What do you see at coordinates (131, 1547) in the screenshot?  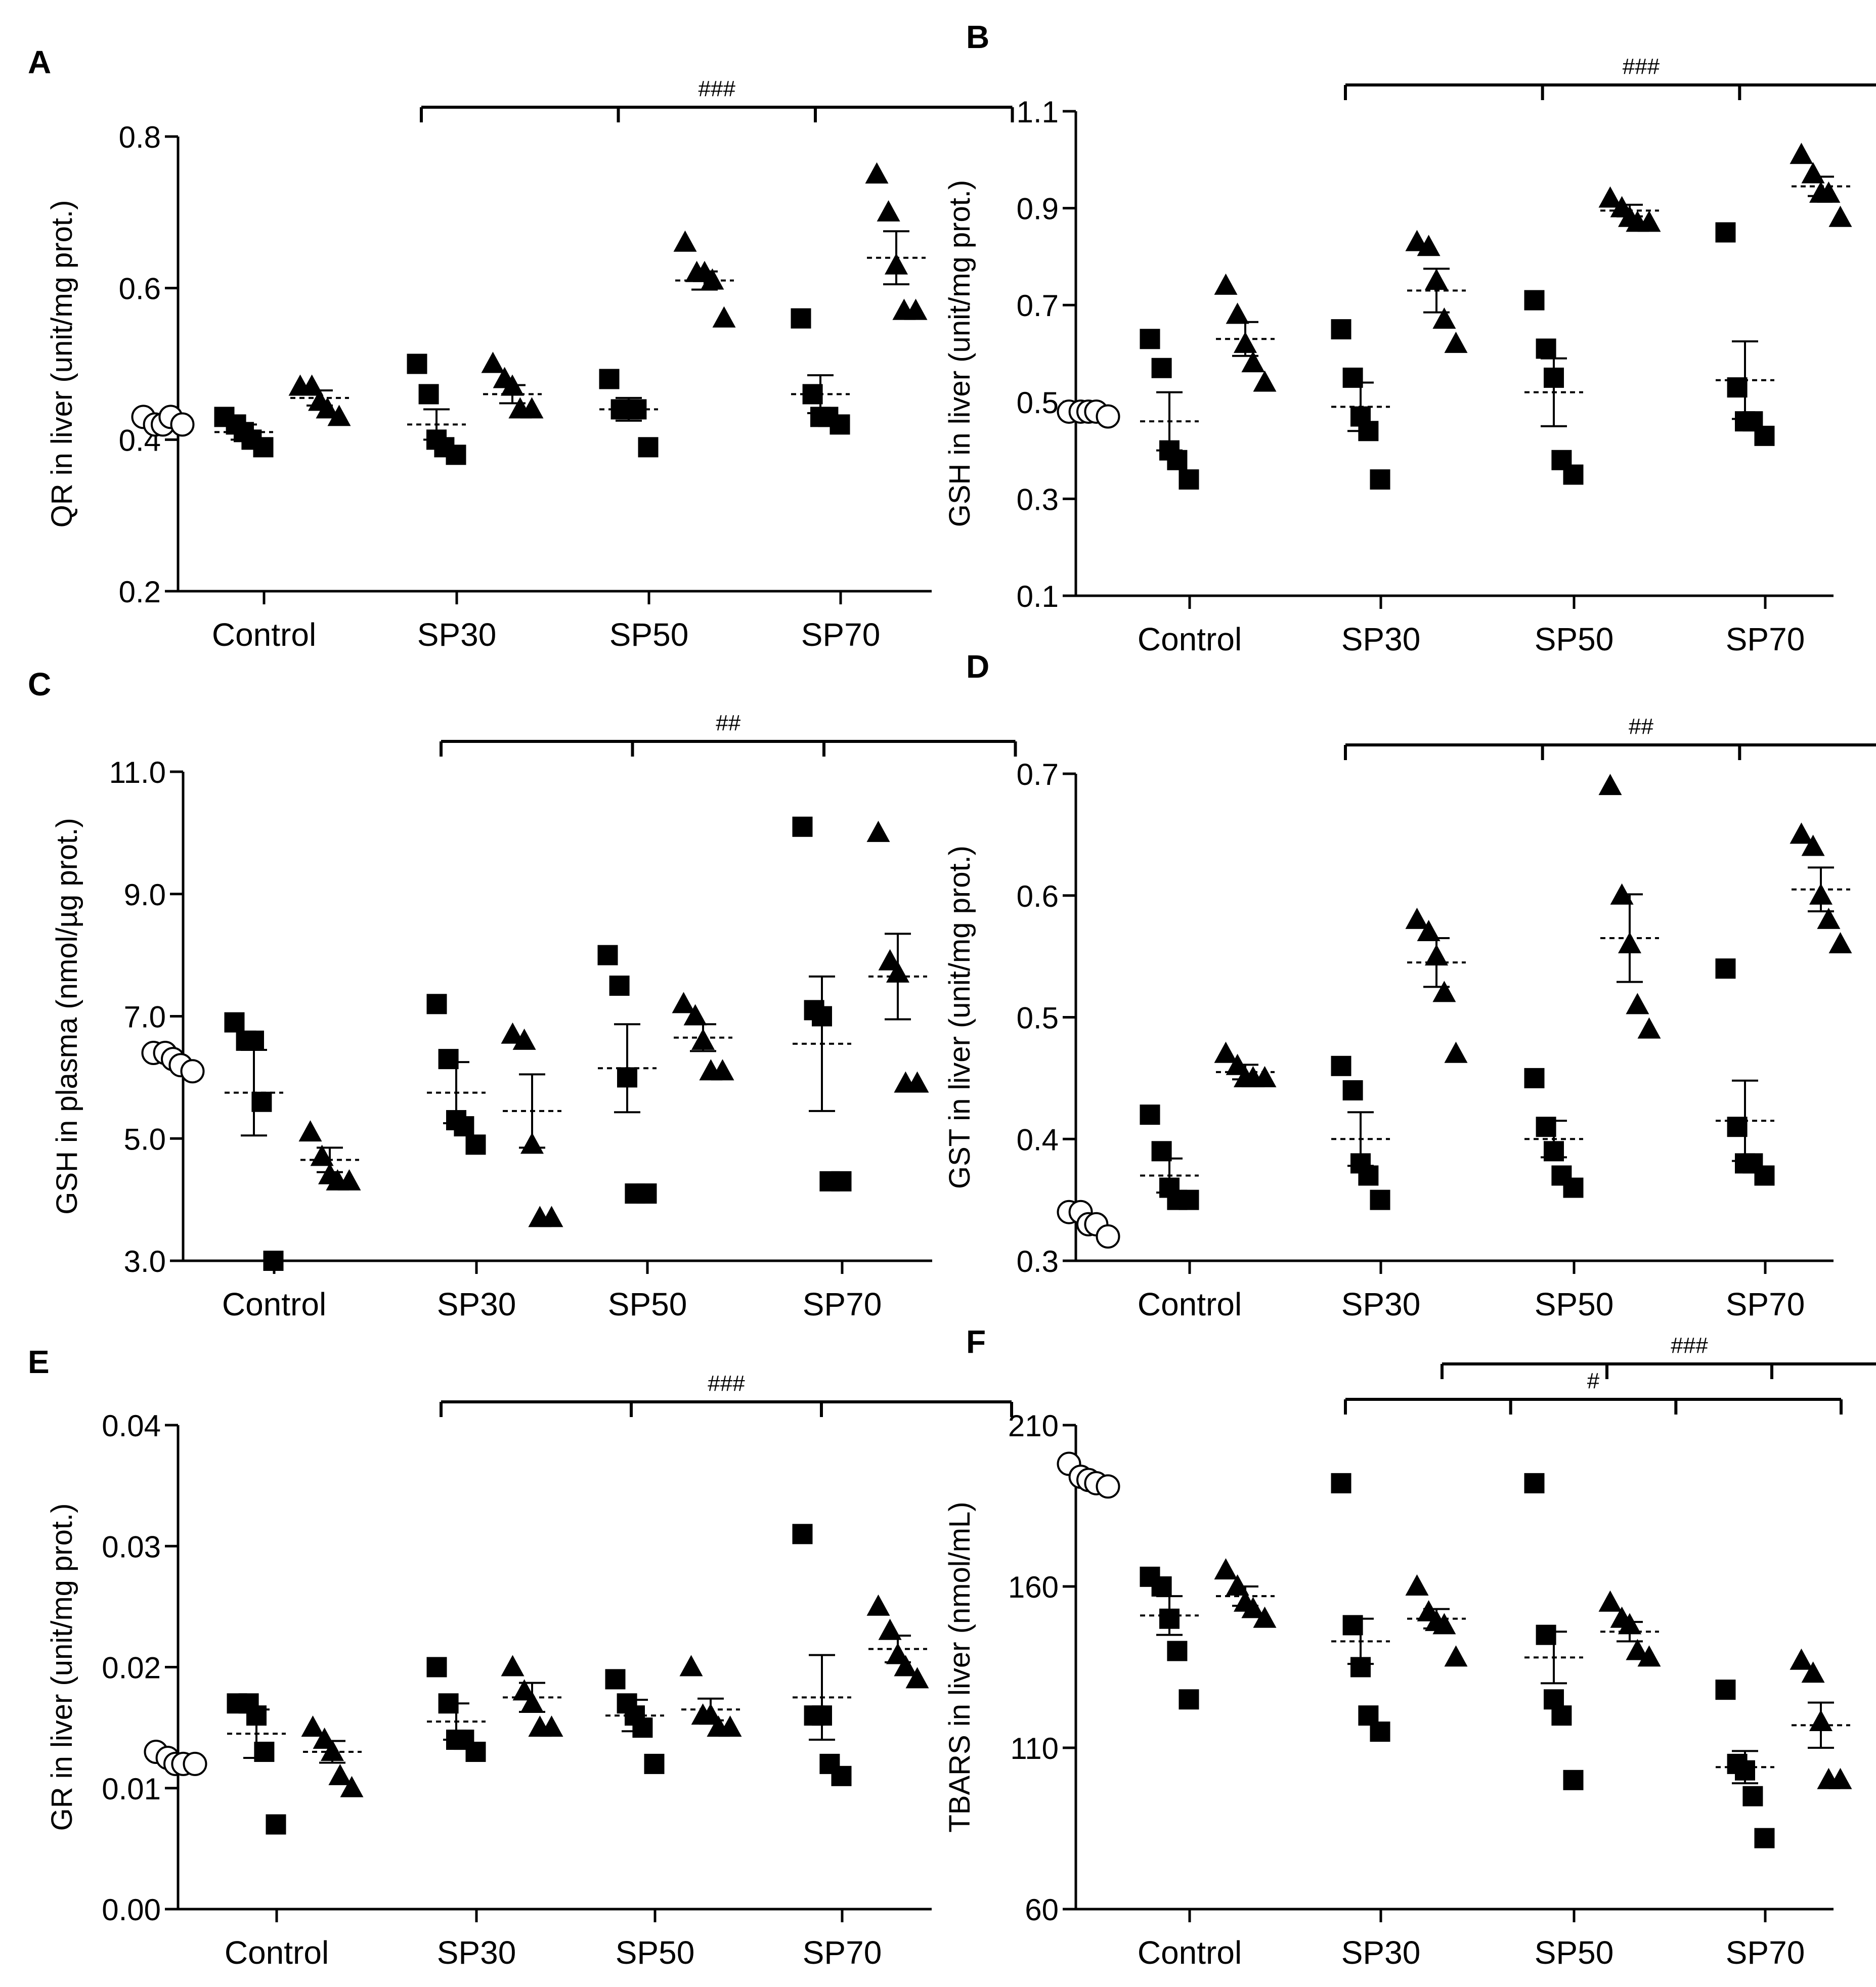 I see `y-tick-label: 0.03` at bounding box center [131, 1547].